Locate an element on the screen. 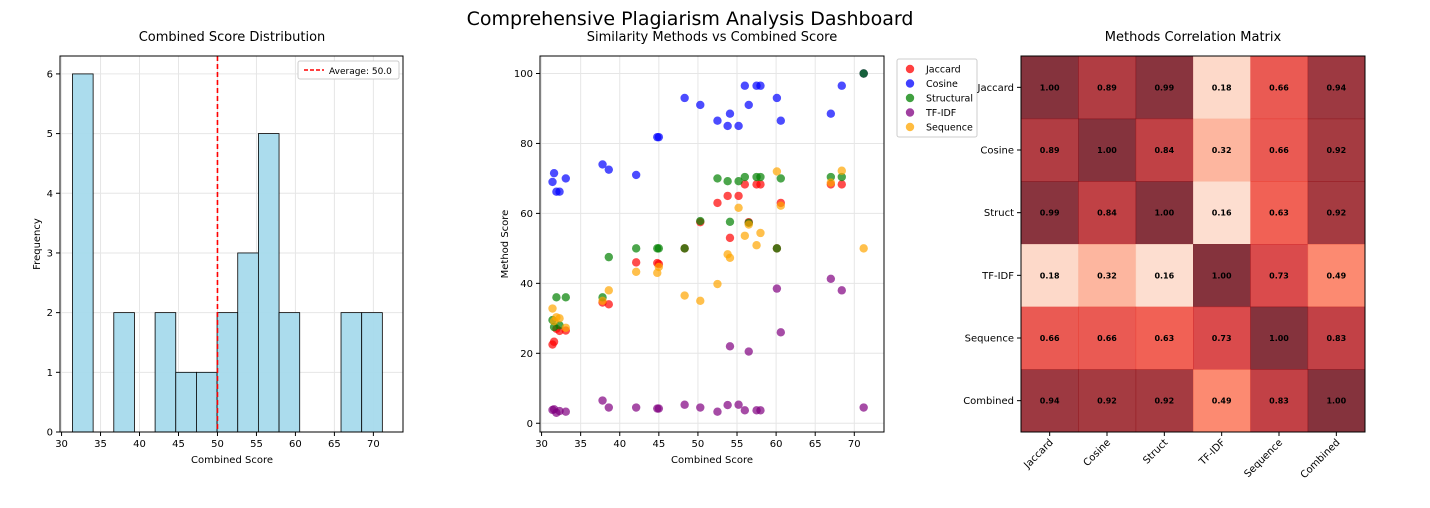  heatmap-cell-label: 1.00 is located at coordinates (1164, 213).